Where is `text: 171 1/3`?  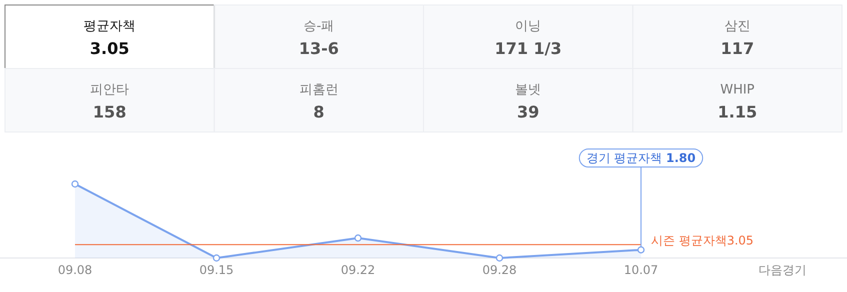
text: 171 1/3 is located at coordinates (528, 48).